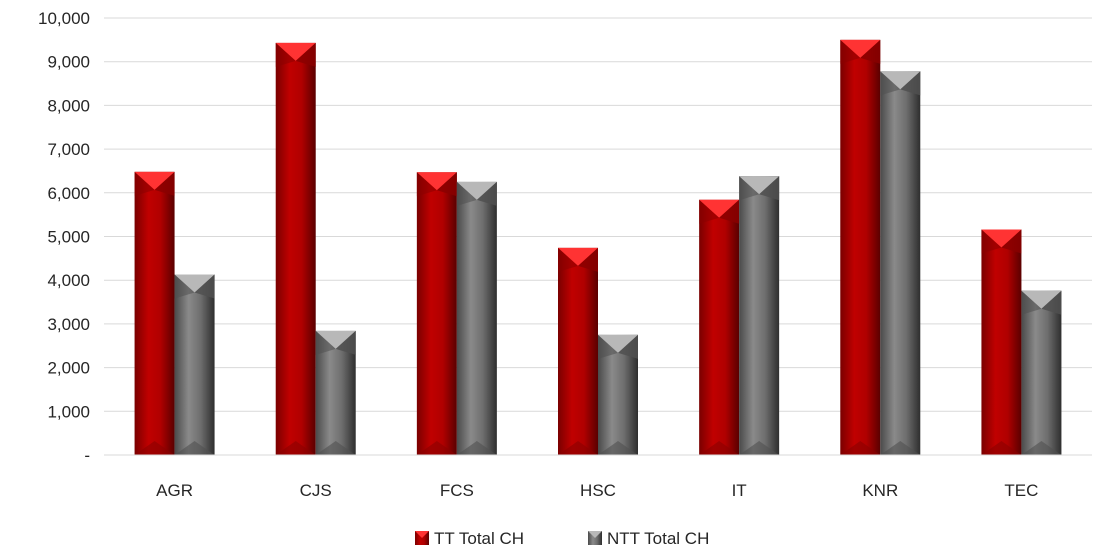  I want to click on y-tick-label: 9,000, so click(68, 62).